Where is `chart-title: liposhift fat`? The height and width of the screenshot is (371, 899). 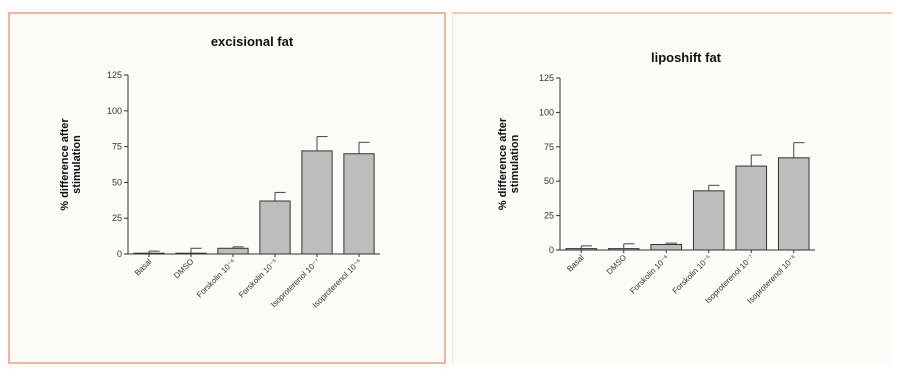 chart-title: liposhift fat is located at coordinates (686, 57).